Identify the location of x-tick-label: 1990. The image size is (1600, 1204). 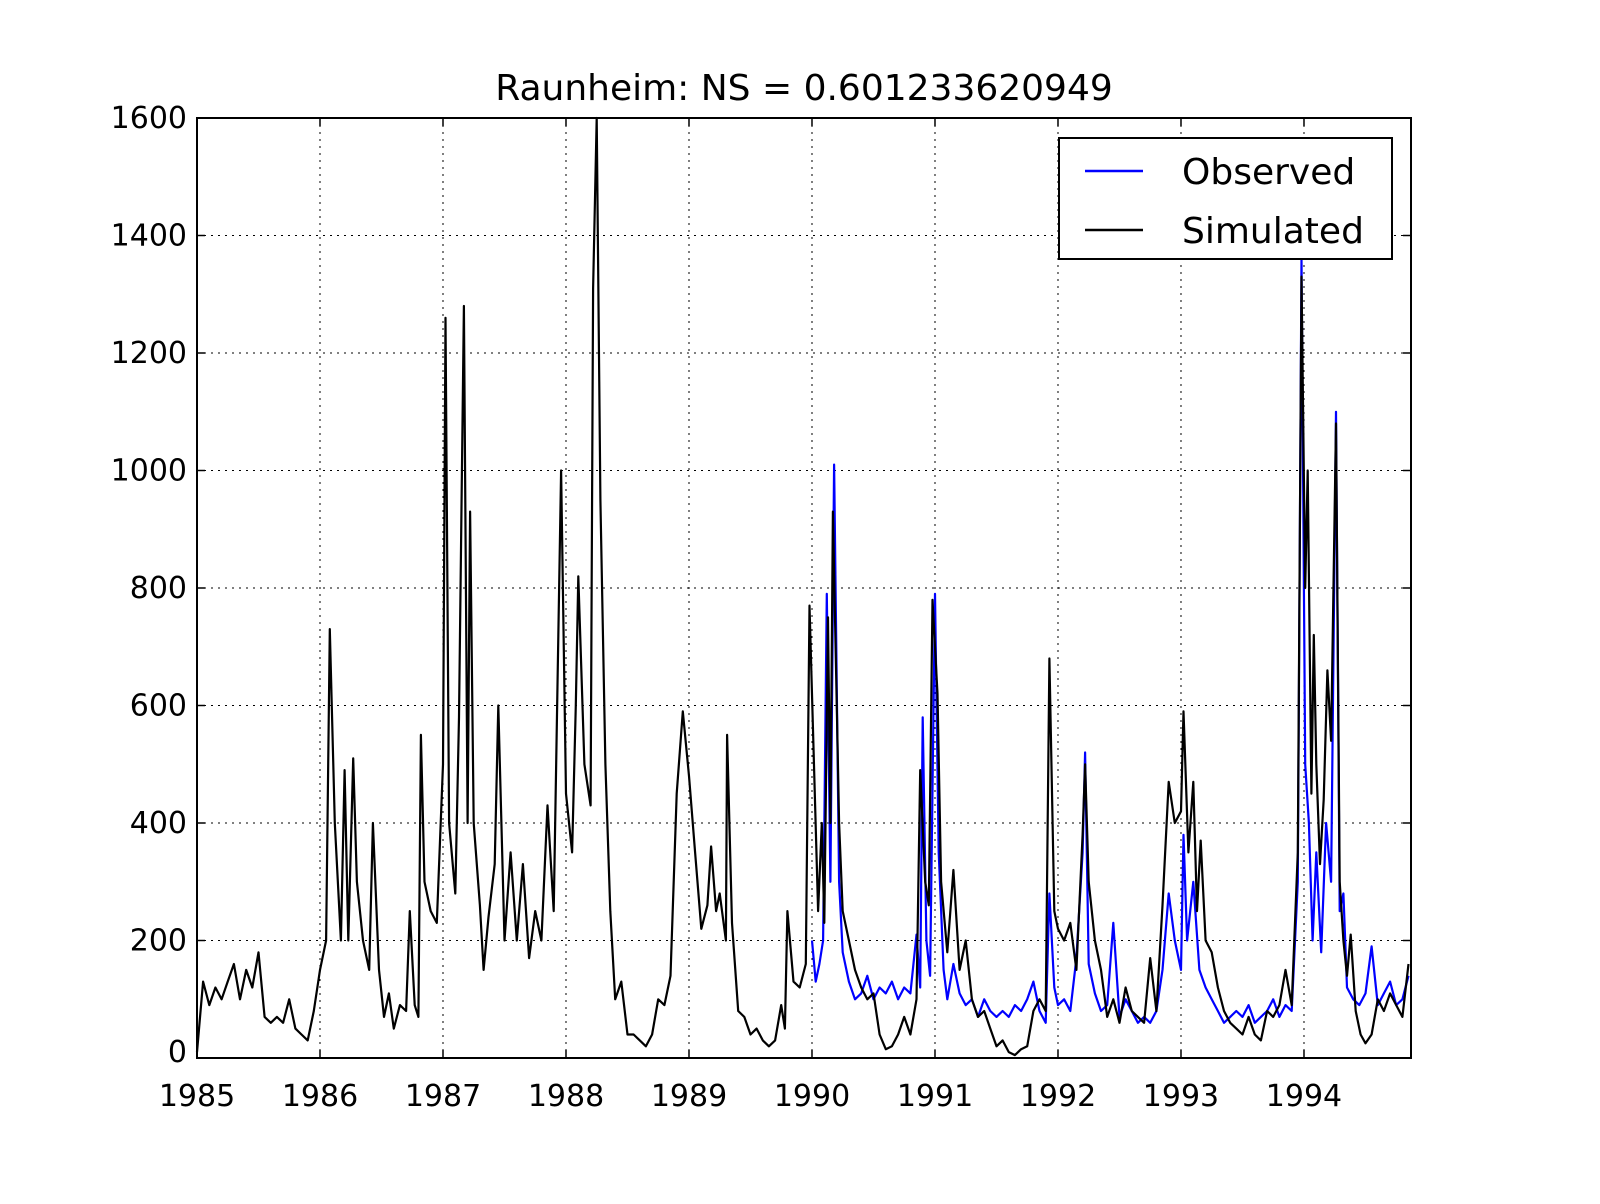
(812, 1096).